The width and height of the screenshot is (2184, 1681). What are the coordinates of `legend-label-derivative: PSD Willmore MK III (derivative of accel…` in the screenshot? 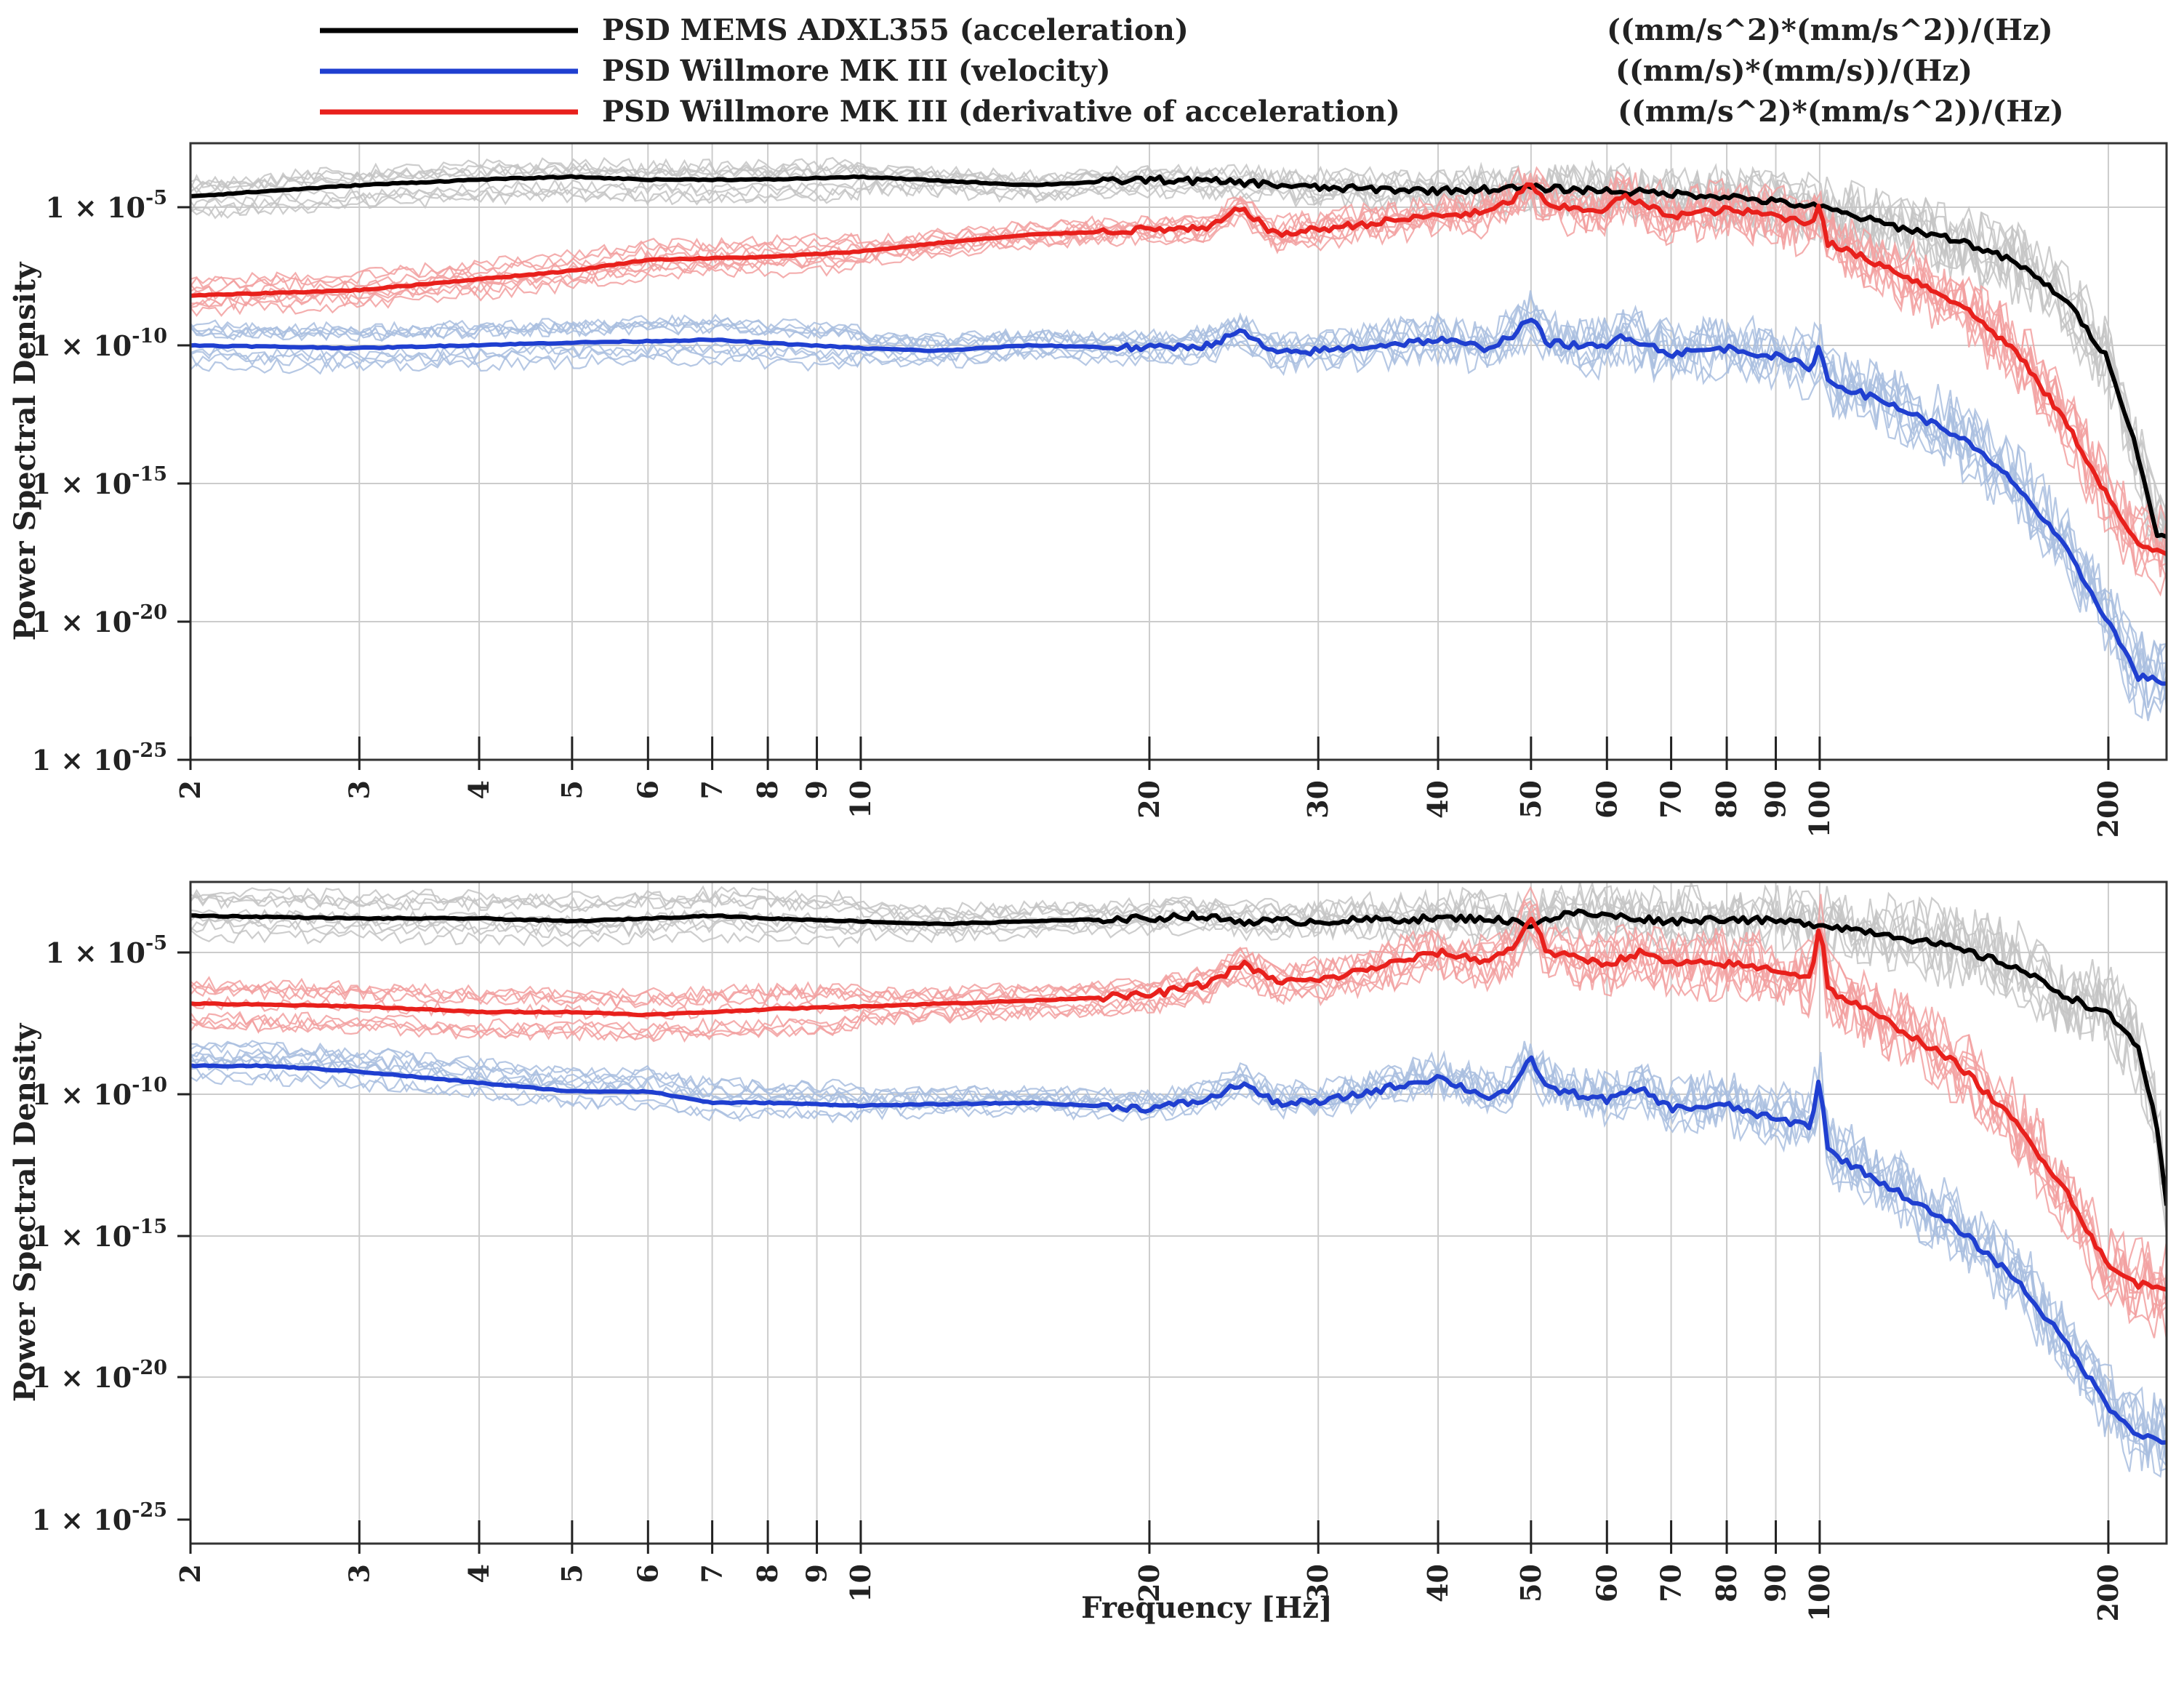 It's located at (1001, 112).